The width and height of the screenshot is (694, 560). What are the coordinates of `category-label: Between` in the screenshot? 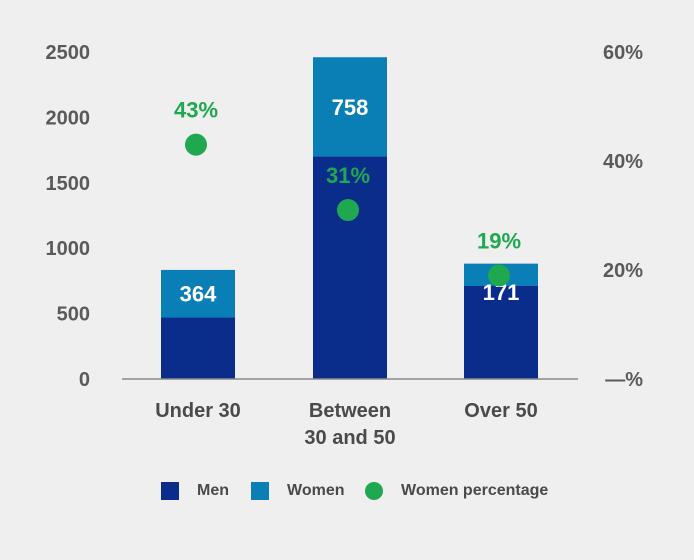 It's located at (350, 411).